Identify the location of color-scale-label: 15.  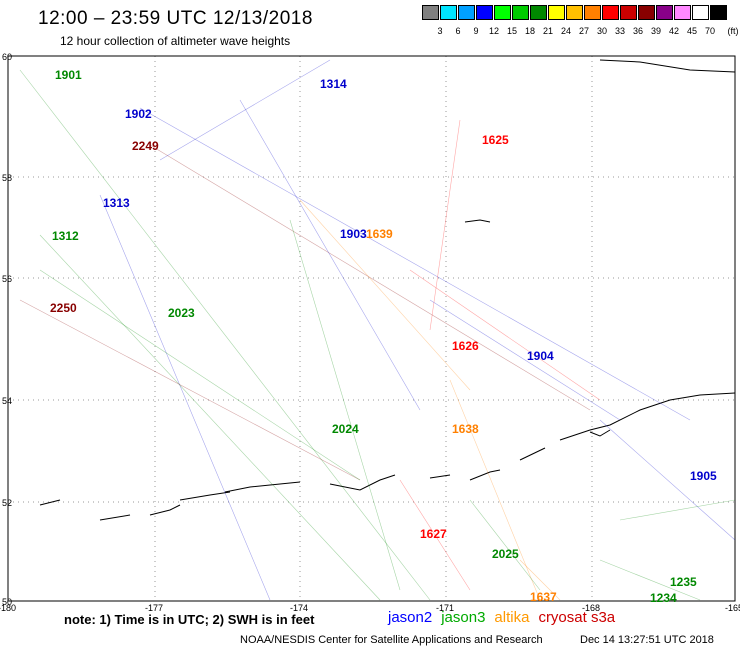
(511, 31).